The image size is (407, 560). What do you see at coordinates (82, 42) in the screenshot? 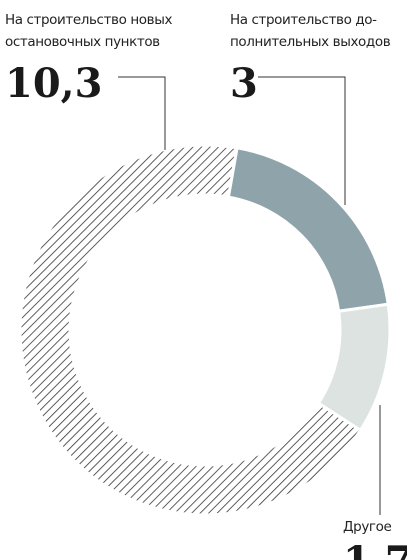
I see `category-label: остановочных пунктов` at bounding box center [82, 42].